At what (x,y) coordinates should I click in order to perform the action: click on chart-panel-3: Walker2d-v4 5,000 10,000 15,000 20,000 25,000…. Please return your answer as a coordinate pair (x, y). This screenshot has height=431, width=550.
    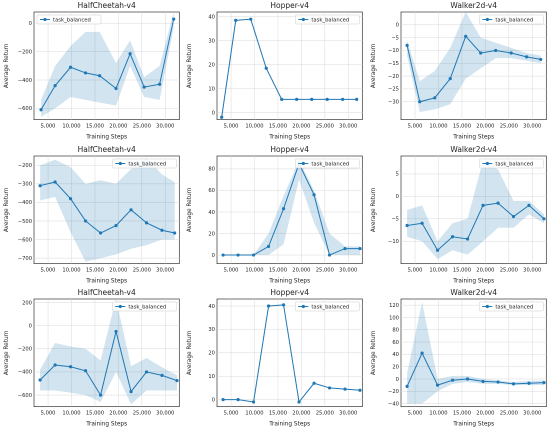
    Looking at the image, I should click on (459, 71).